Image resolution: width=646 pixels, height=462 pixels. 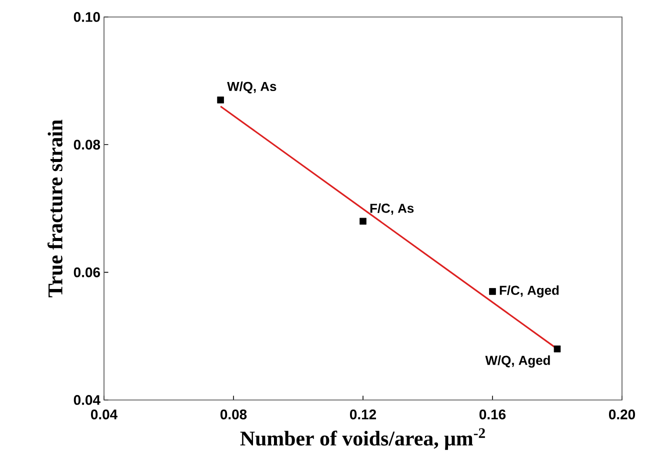 I want to click on x-tick-label: 0.20, so click(x=622, y=414).